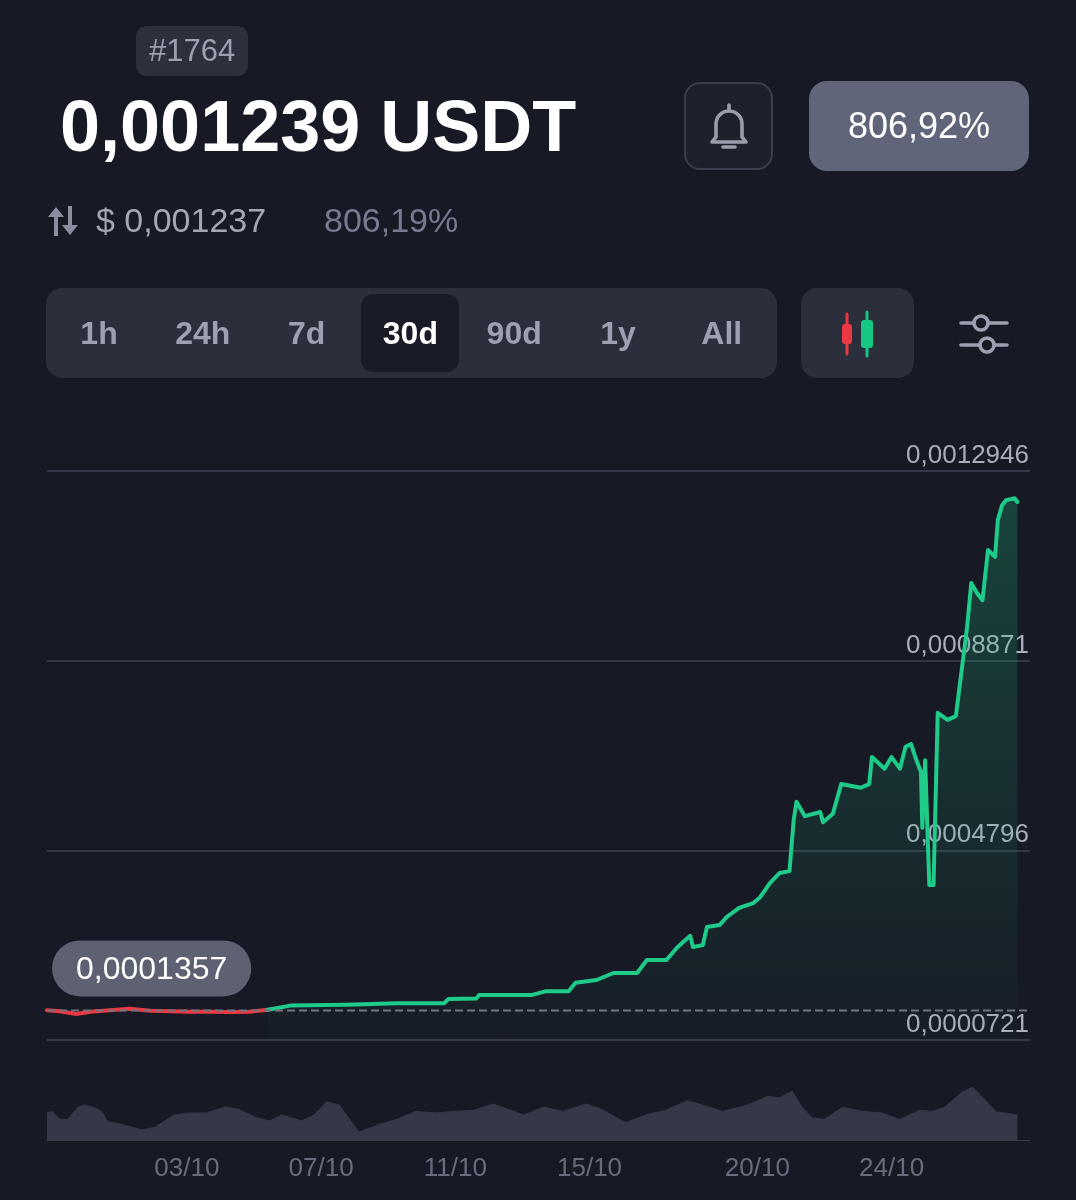 The image size is (1076, 1200). Describe the element at coordinates (181, 220) in the screenshot. I see `text: $ 0,001237` at that location.